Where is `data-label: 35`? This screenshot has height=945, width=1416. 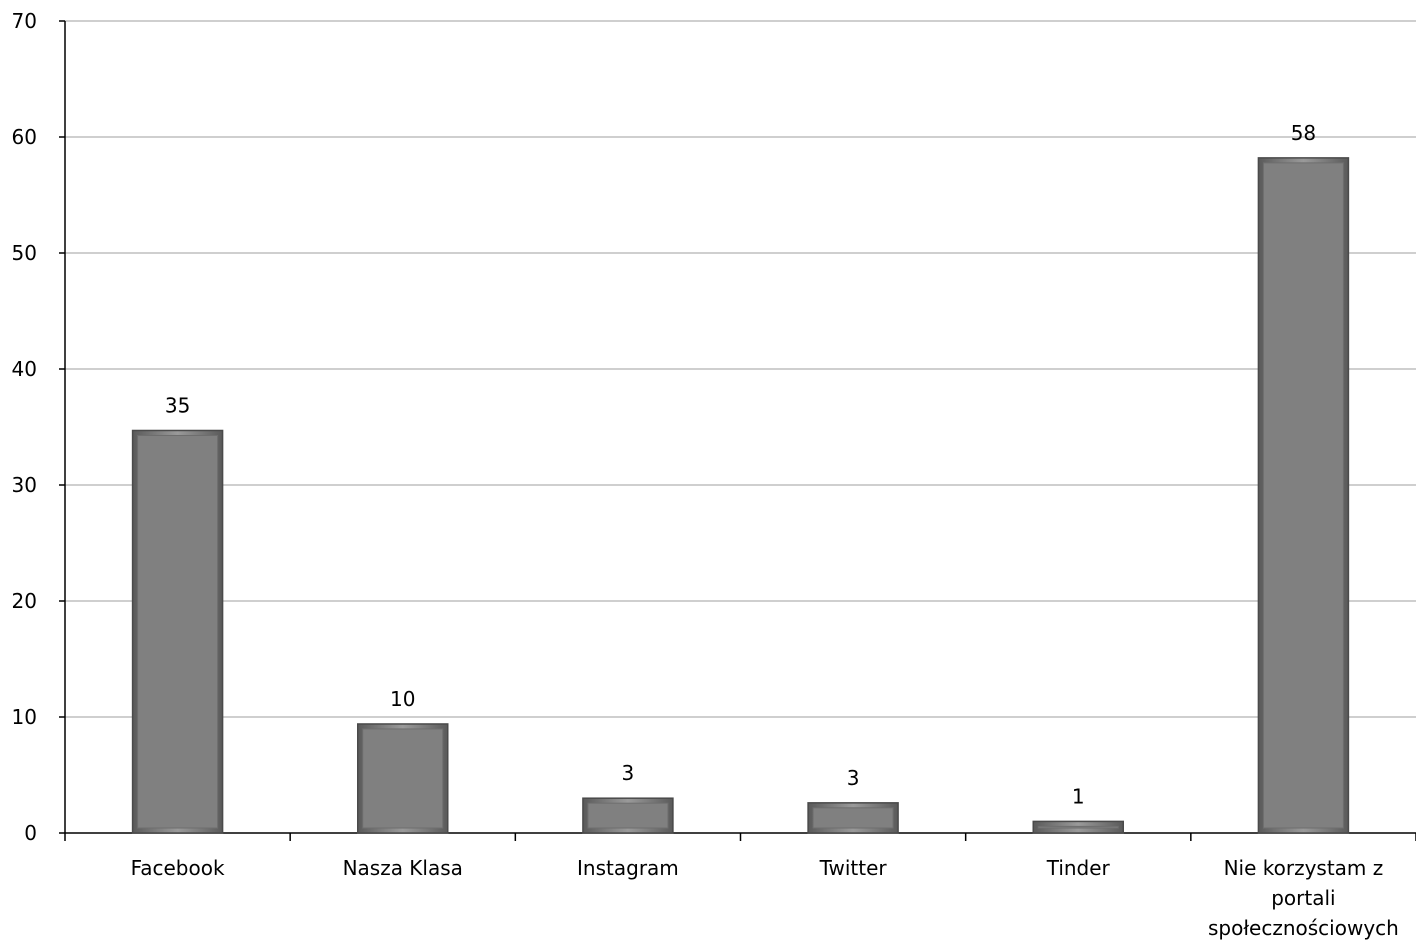
data-label: 35 is located at coordinates (177, 405).